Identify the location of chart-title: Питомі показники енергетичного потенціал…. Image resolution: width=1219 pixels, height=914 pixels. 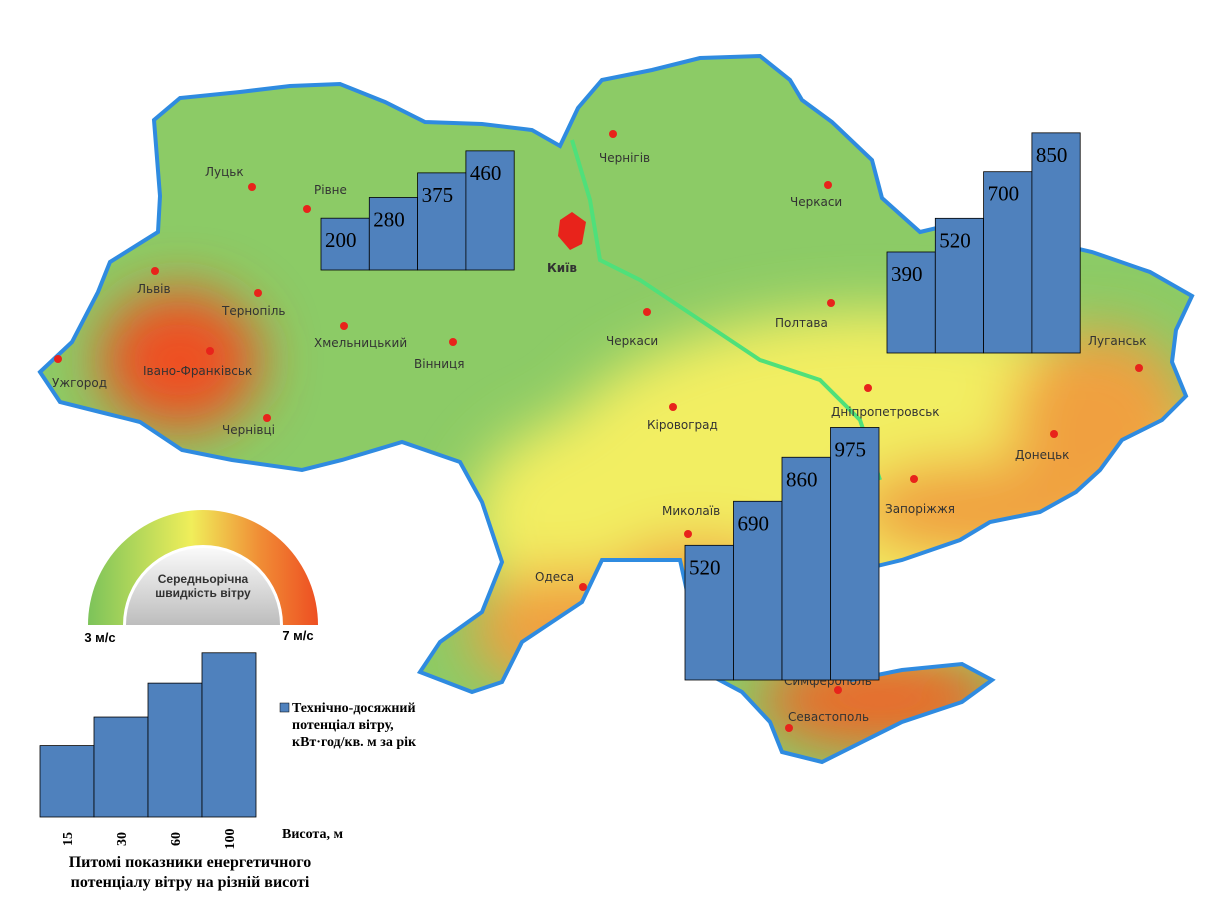
(190, 872).